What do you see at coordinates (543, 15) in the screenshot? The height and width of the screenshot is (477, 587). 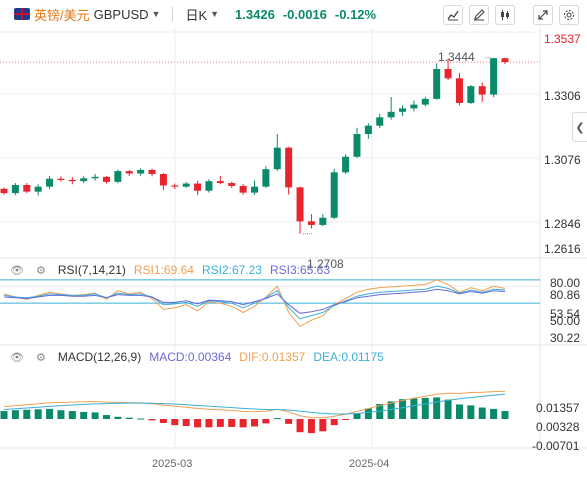 I see `fullscreen-icon` at bounding box center [543, 15].